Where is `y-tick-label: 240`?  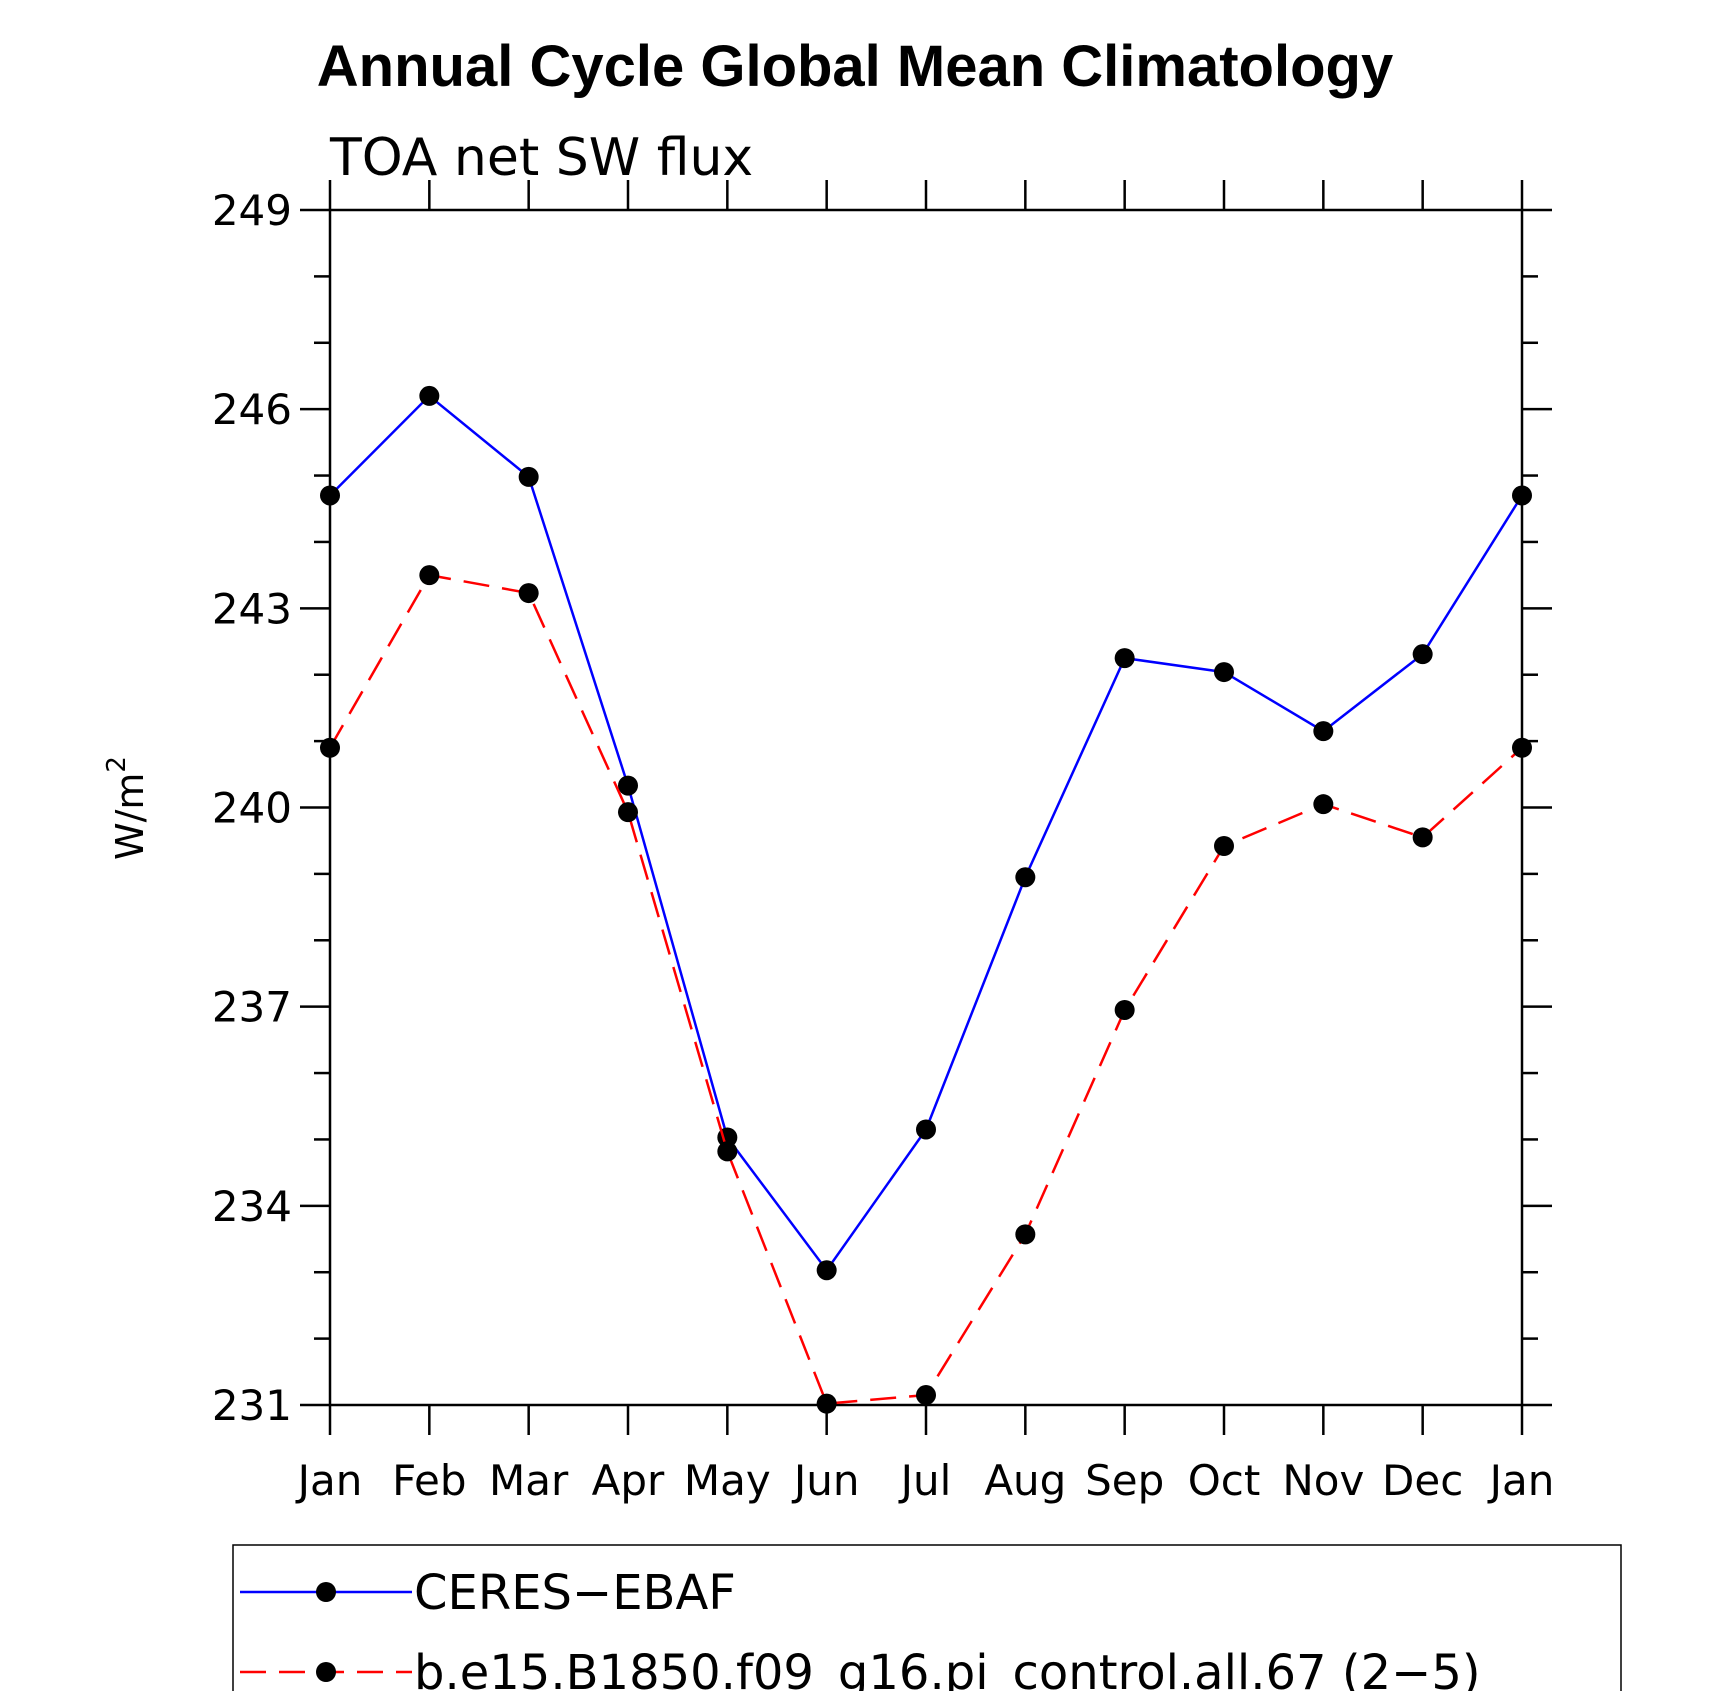
y-tick-label: 240 is located at coordinates (252, 808).